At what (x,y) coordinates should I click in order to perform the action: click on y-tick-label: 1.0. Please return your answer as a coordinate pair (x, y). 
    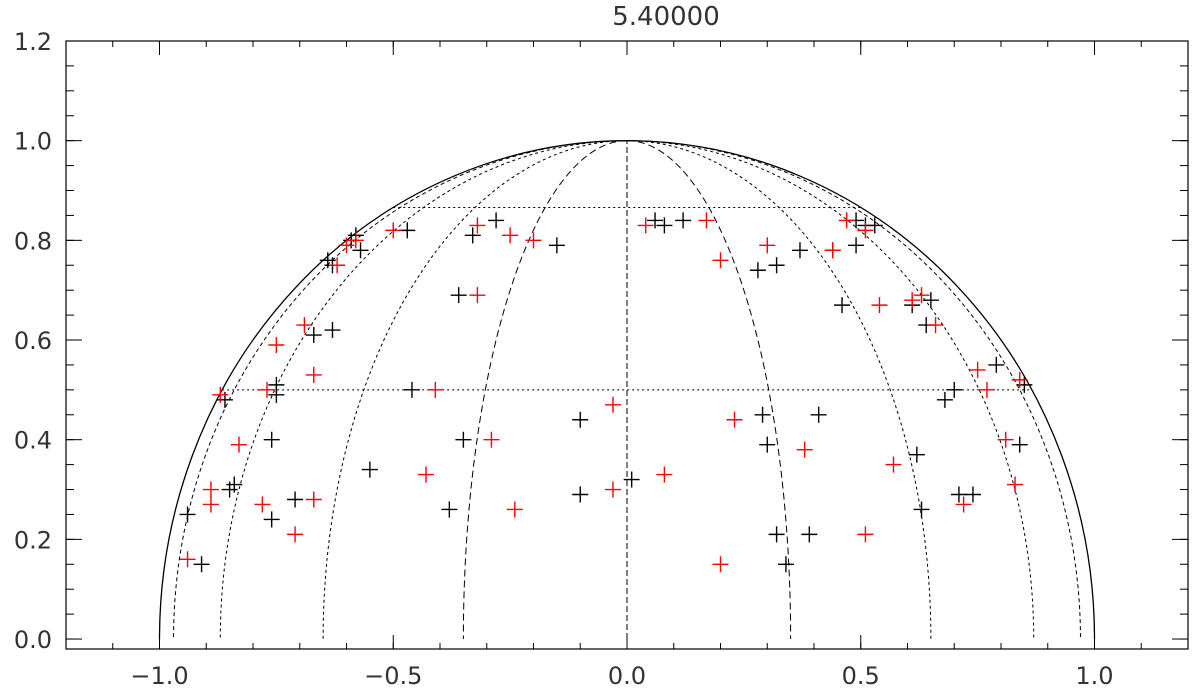
    Looking at the image, I should click on (33, 142).